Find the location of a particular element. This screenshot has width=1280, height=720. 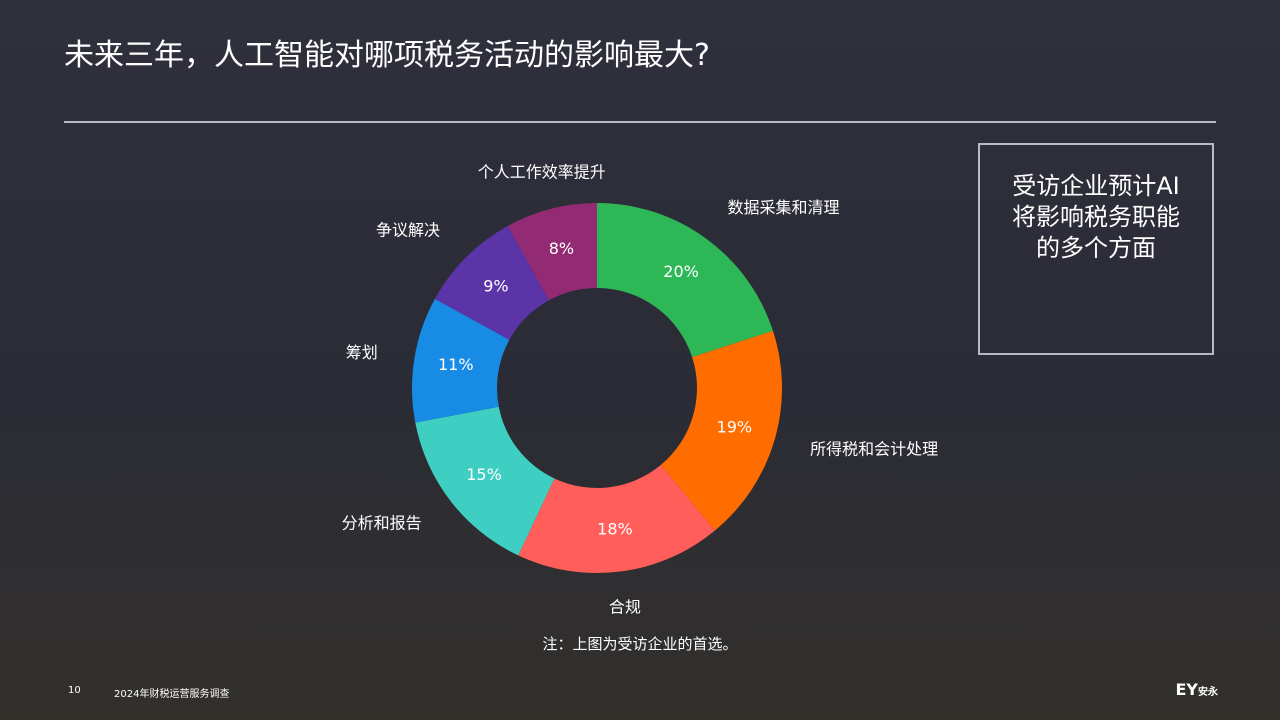

logo-mark: EY is located at coordinates (1186, 689).